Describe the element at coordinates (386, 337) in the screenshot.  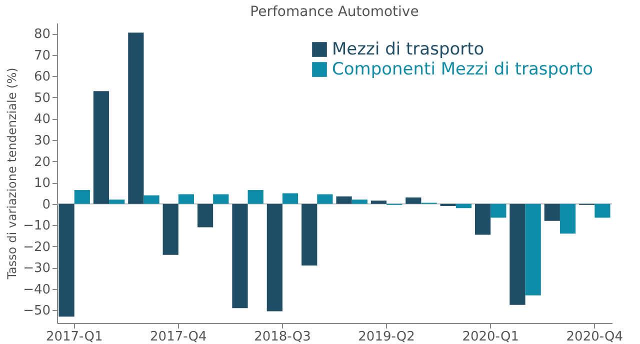
I see `x-tick-label: 2019-Q2` at that location.